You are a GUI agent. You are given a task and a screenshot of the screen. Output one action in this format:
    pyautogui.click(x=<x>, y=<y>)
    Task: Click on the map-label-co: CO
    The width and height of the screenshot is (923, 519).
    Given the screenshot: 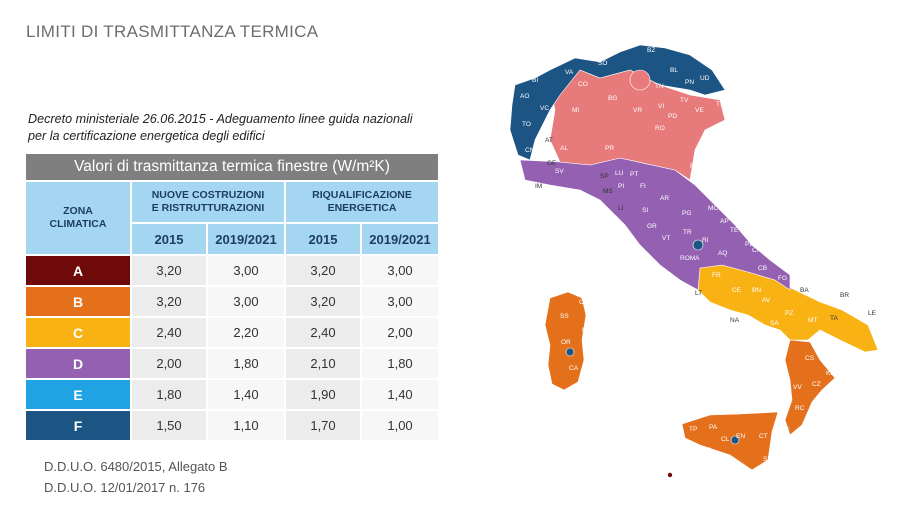 What is the action you would take?
    pyautogui.click(x=583, y=84)
    